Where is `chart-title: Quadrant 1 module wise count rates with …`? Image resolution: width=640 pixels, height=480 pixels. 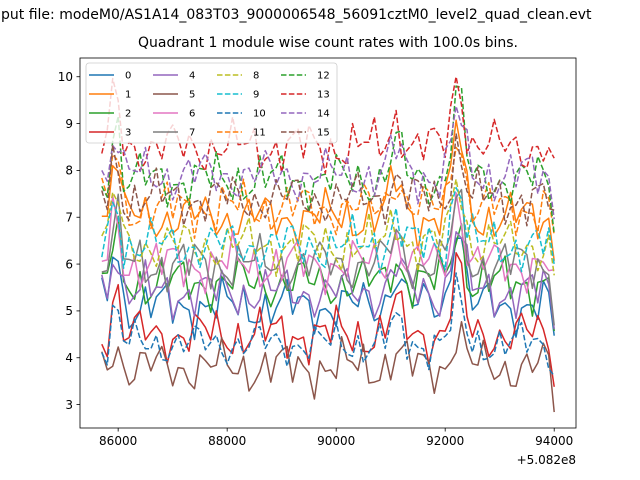
chart-title: Quadrant 1 module wise count rates with … is located at coordinates (328, 43).